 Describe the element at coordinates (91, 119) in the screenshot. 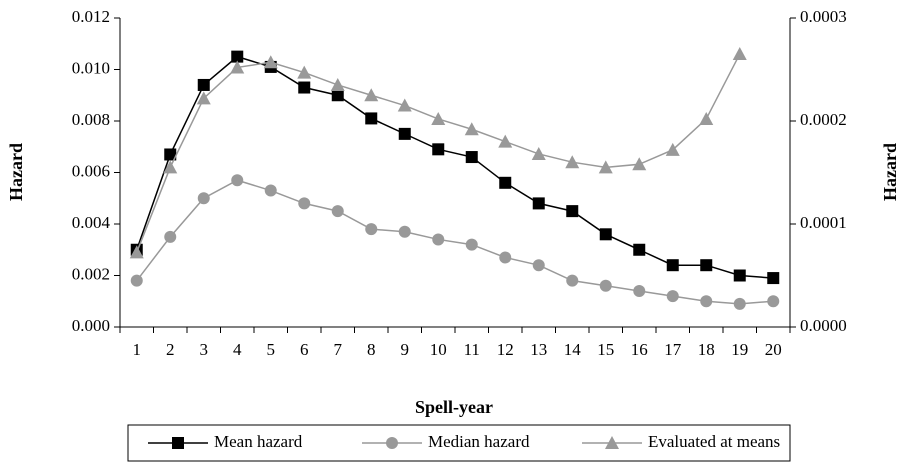

I see `y-tick-label: 0.008` at that location.